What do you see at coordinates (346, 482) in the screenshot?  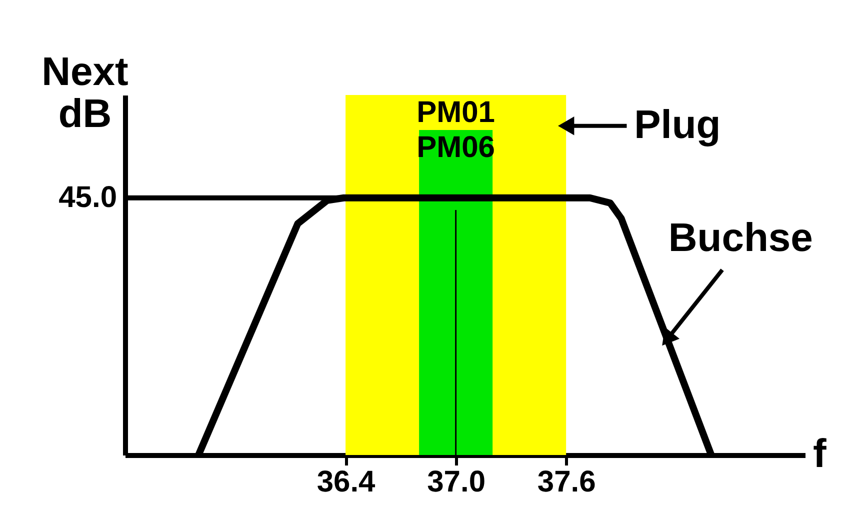 I see `x-tick-label: 36.4` at bounding box center [346, 482].